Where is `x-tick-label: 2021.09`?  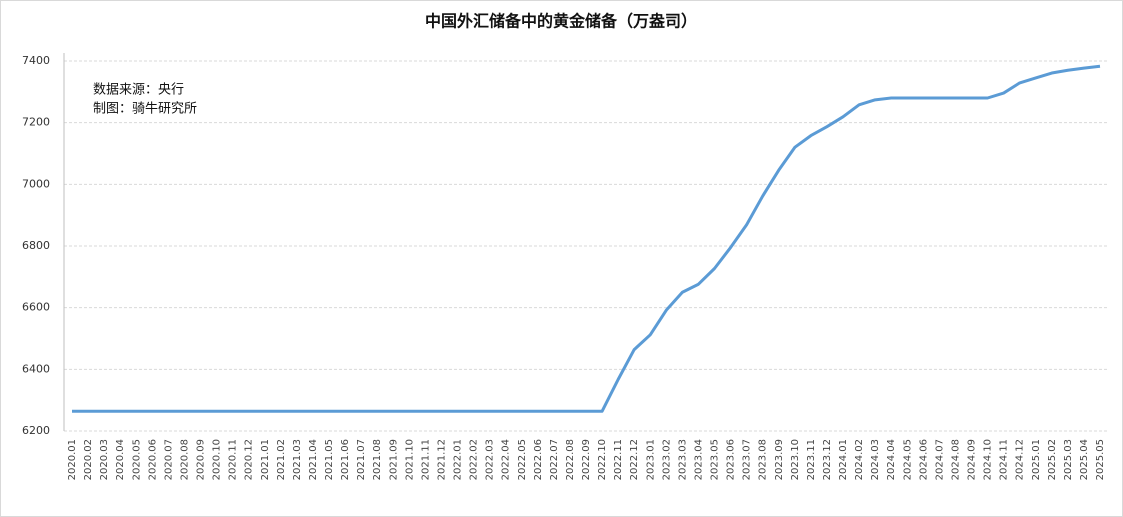
x-tick-label: 2021.09 is located at coordinates (393, 459).